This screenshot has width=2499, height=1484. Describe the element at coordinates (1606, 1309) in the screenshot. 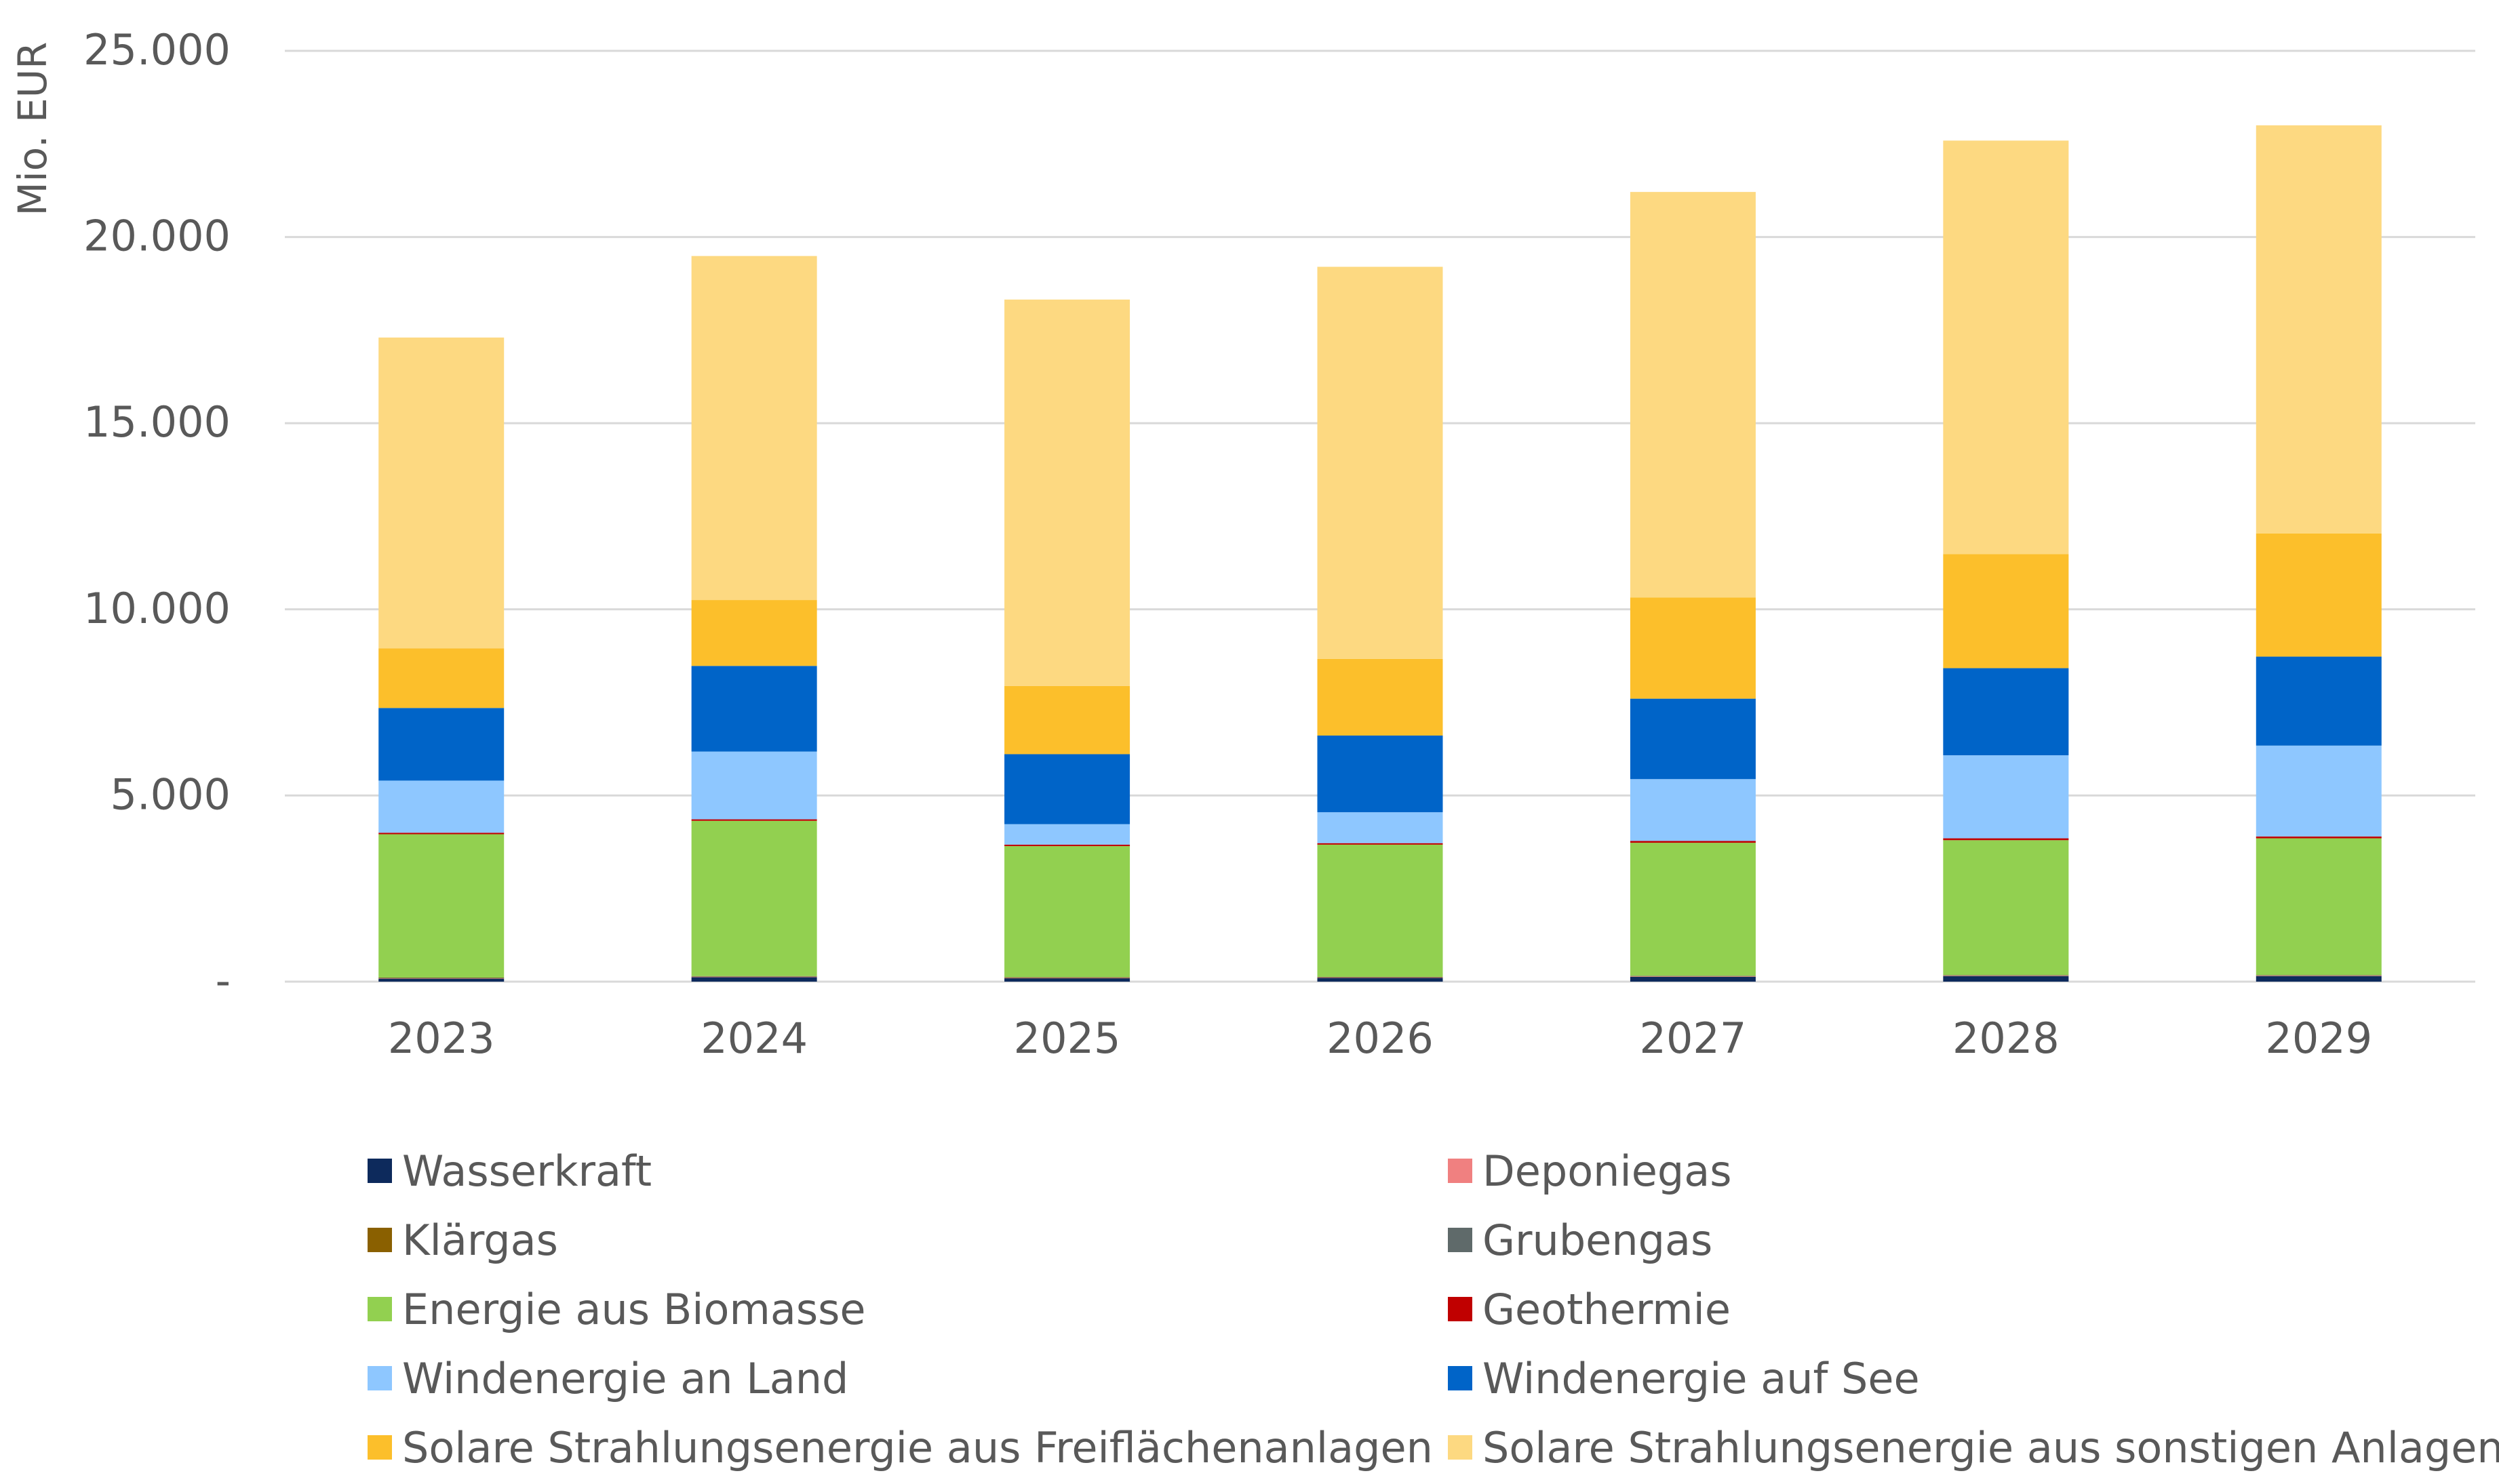

I see `legend-label: Geothermie` at that location.